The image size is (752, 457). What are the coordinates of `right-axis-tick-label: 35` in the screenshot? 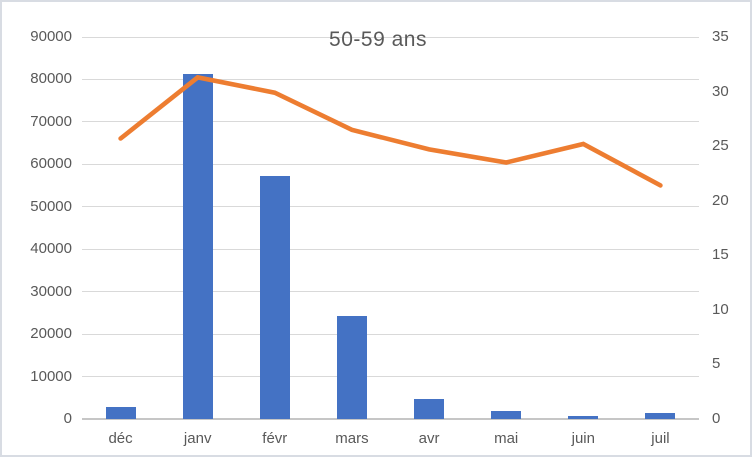 It's located at (720, 36).